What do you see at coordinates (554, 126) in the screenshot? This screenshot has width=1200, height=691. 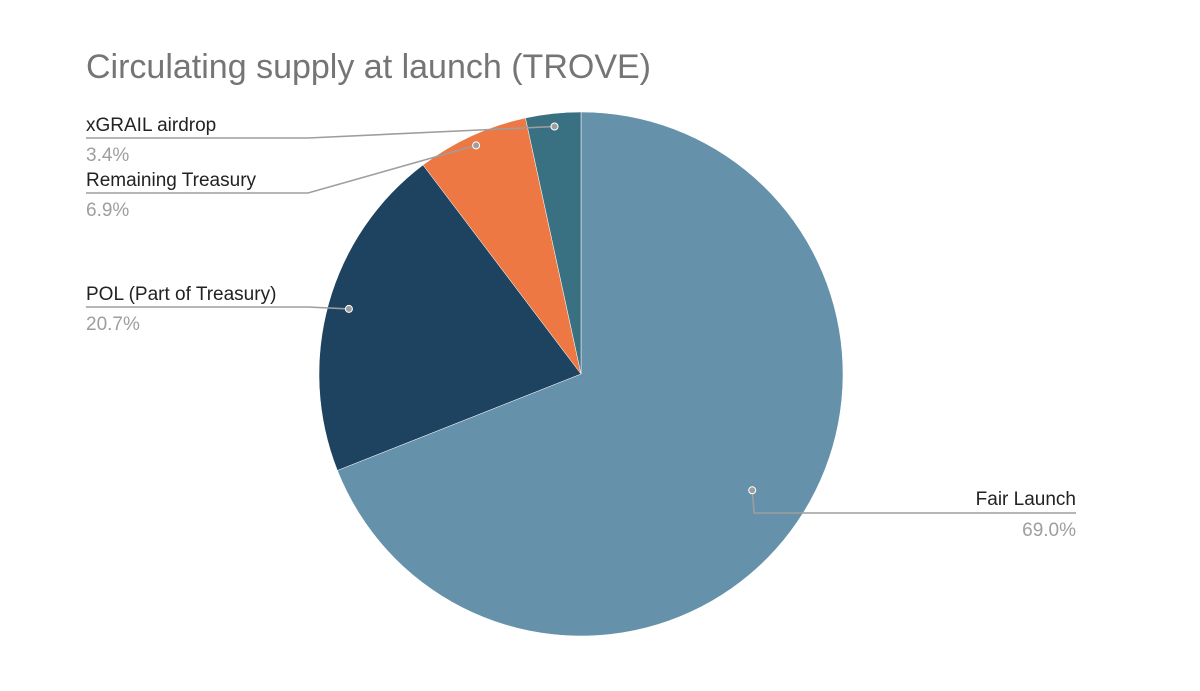 I see `leader-dot-xgrail-airdrop` at bounding box center [554, 126].